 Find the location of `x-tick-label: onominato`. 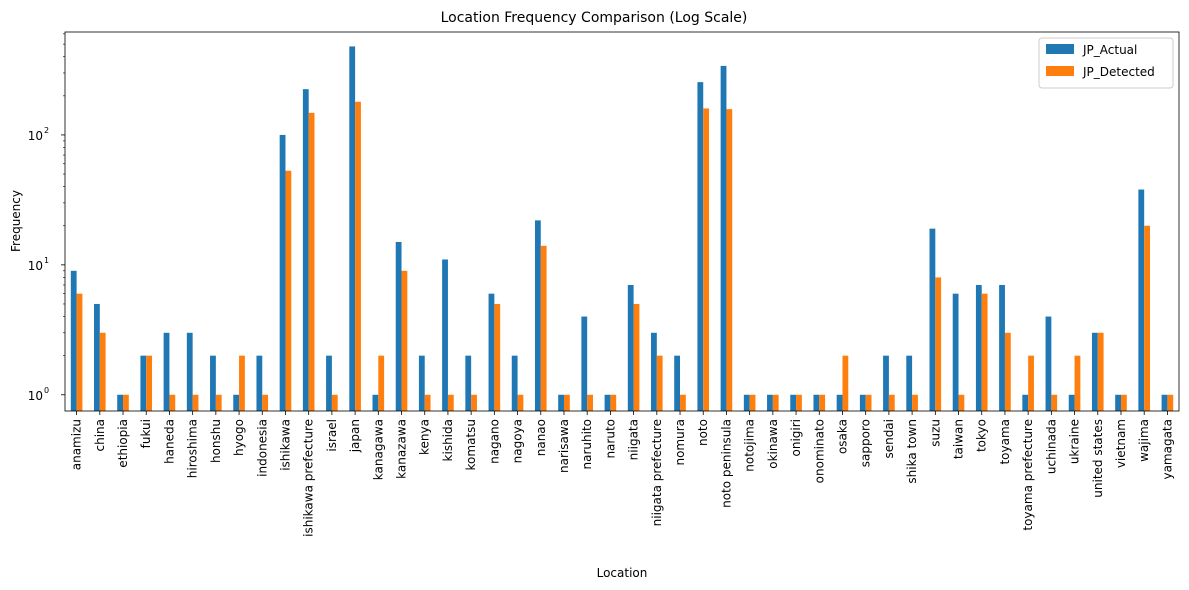

x-tick-label: onominato is located at coordinates (819, 451).